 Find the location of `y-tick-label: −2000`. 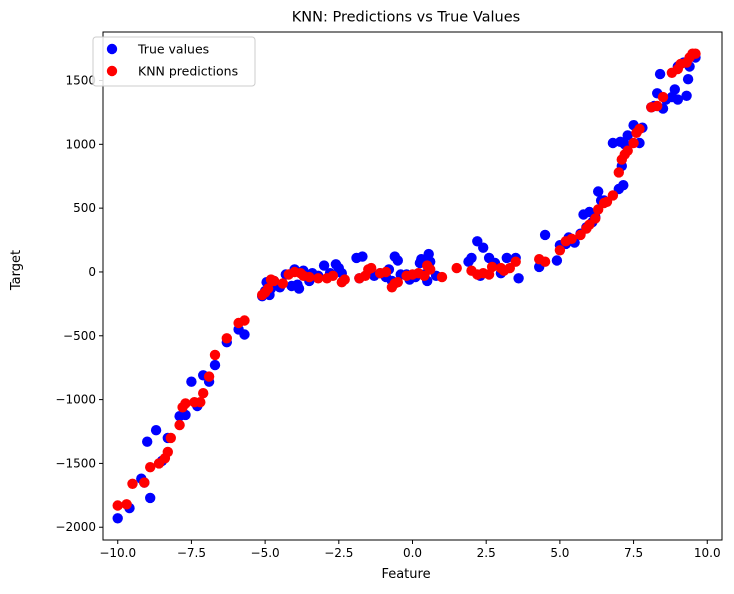

y-tick-label: −2000 is located at coordinates (75, 527).